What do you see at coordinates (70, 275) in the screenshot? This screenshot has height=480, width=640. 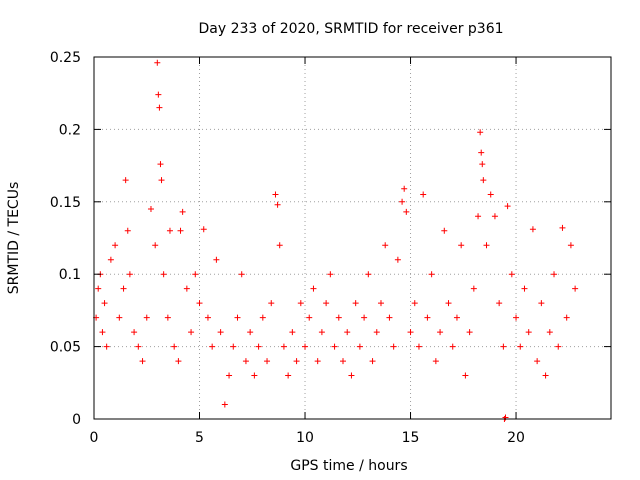 I see `y-tick-label: 0.1` at bounding box center [70, 275].